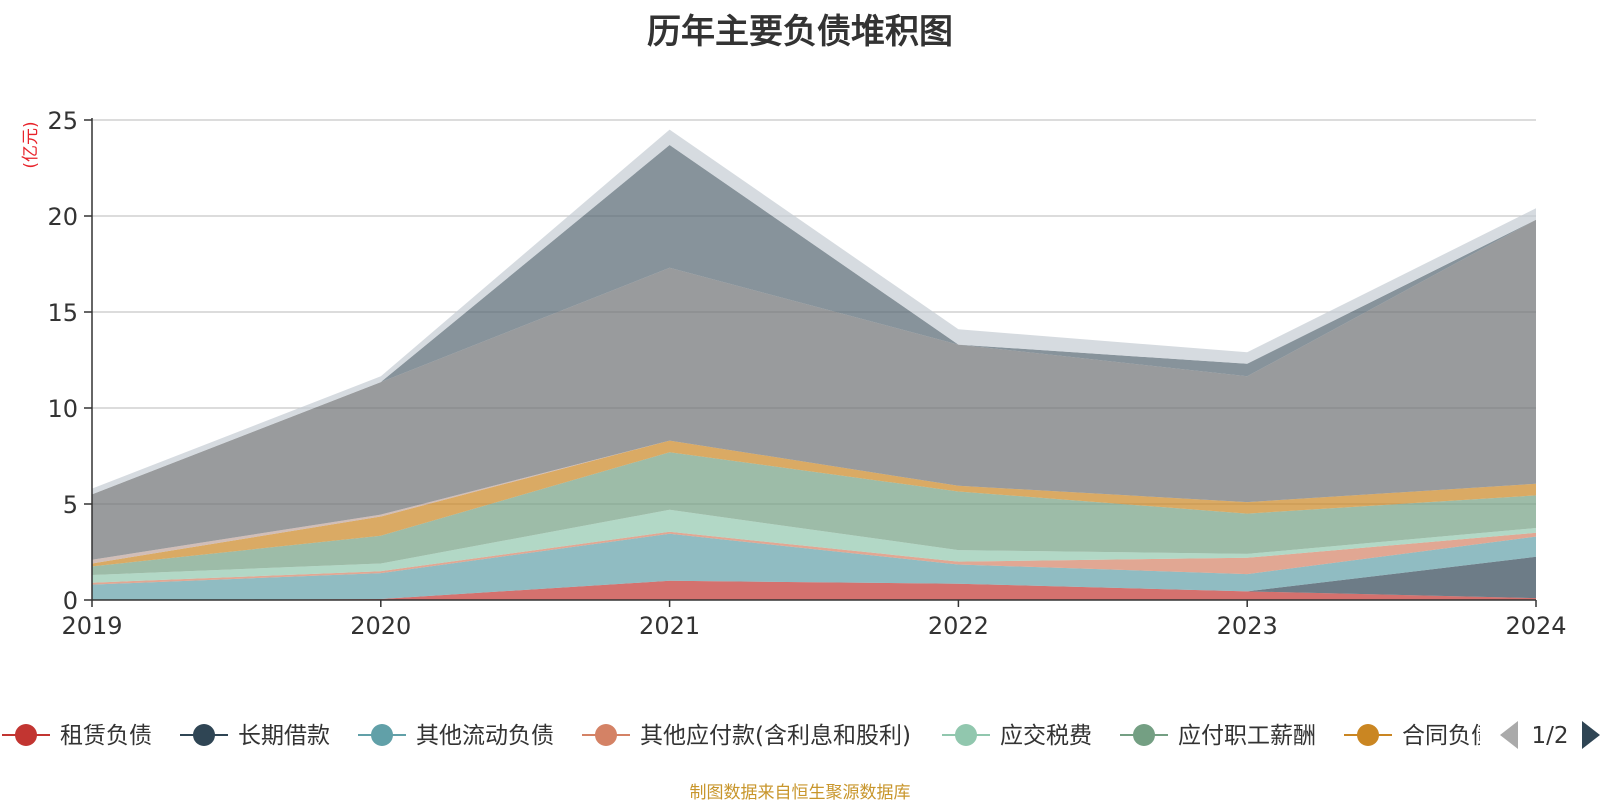 This screenshot has width=1600, height=803. I want to click on x-tick-label: 2019, so click(91, 626).